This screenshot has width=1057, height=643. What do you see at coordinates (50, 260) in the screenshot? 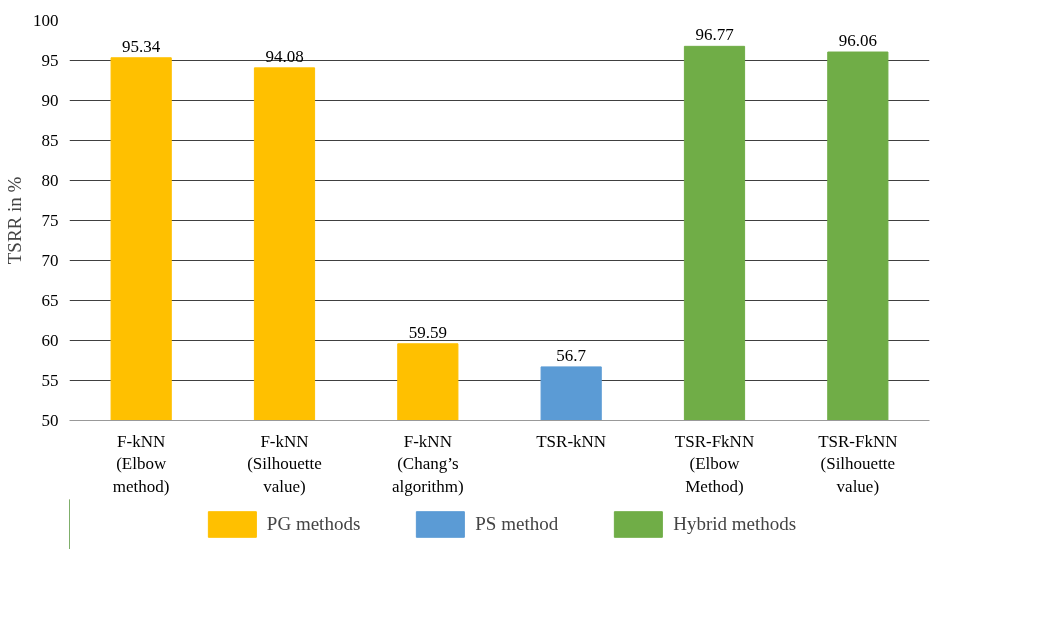
I see `y-tick-label: 70` at bounding box center [50, 260].